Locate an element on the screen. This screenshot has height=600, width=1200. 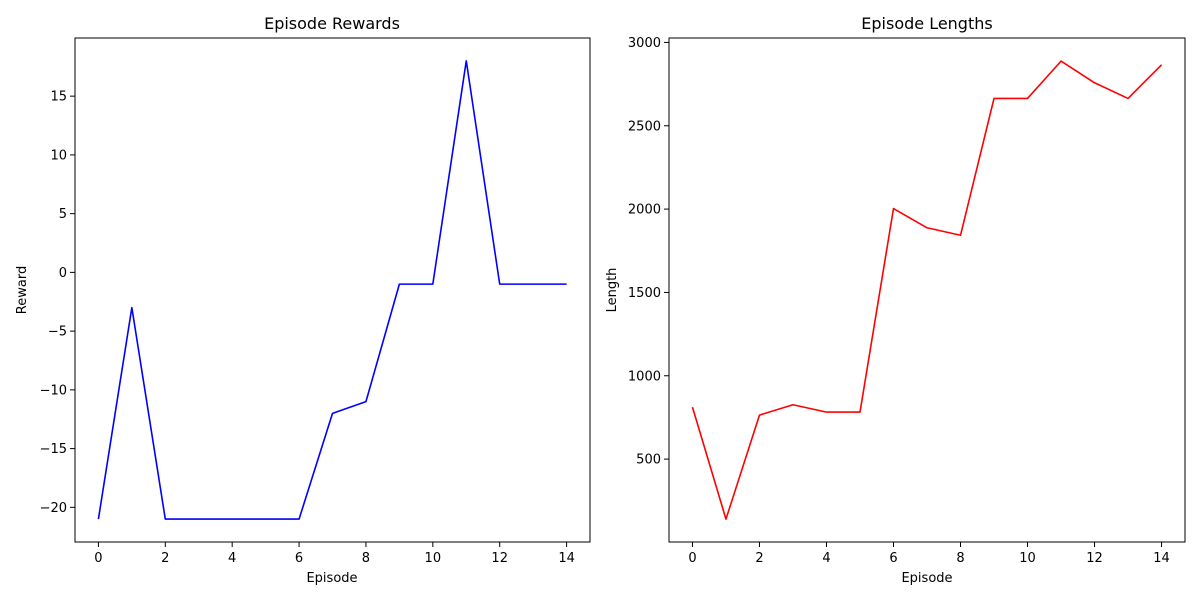
rewards-x-tick-label: 14 is located at coordinates (566, 558).